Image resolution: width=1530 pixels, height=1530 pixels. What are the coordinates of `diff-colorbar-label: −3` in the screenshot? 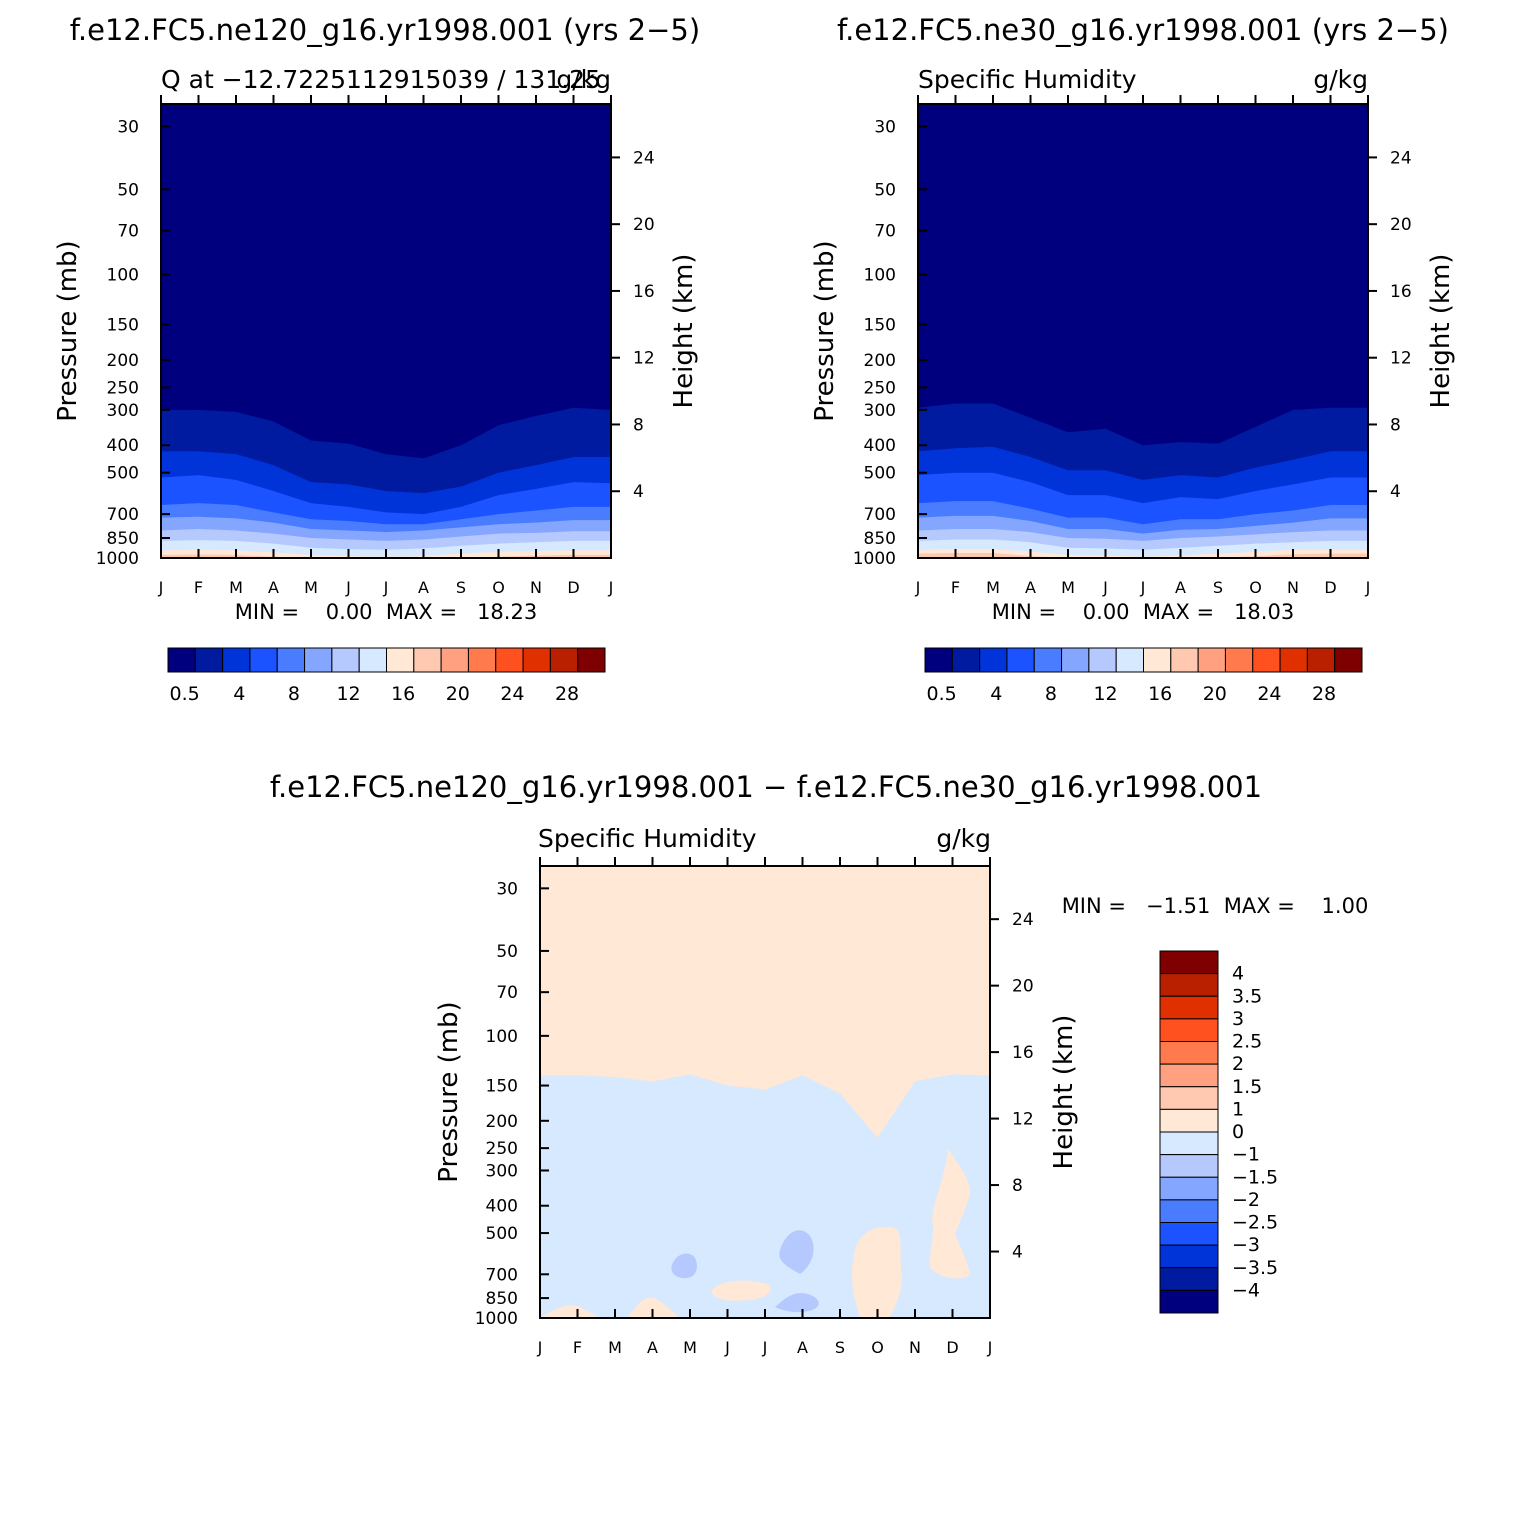 It's located at (1246, 1245).